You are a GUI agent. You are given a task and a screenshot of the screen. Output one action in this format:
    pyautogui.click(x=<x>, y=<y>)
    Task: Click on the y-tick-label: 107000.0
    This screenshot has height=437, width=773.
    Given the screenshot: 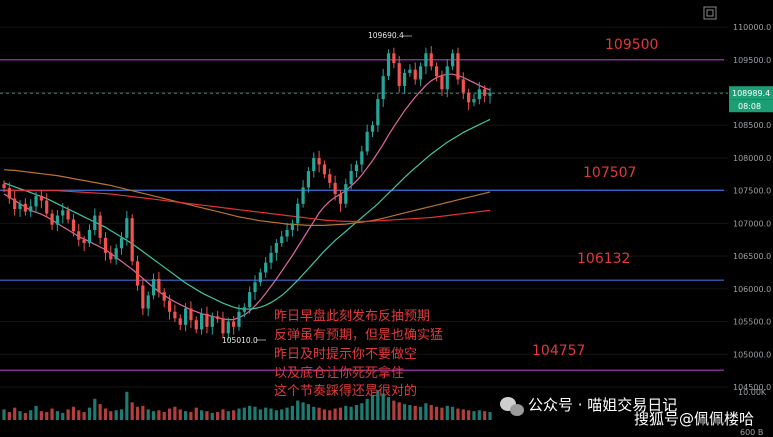 What is the action you would take?
    pyautogui.click(x=752, y=223)
    